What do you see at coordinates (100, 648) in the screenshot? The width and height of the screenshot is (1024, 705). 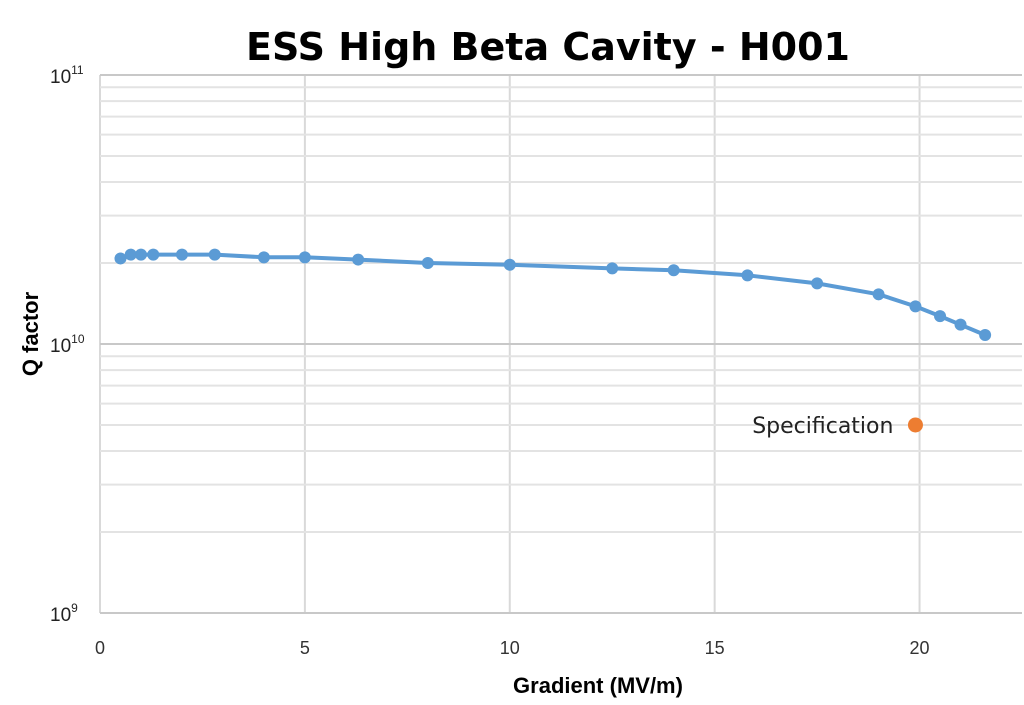 I see `x-tick-label: 0` at bounding box center [100, 648].